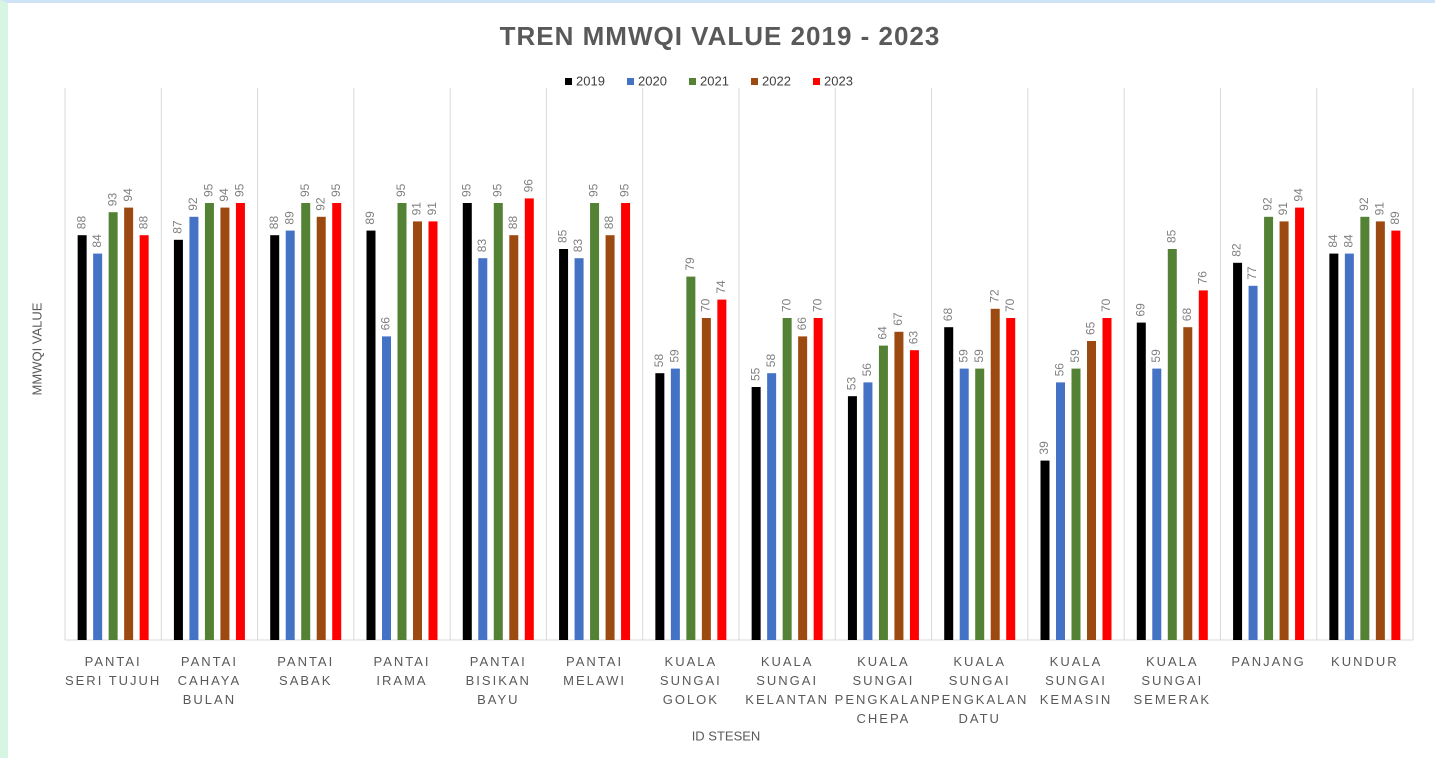 This screenshot has height=758, width=1435. What do you see at coordinates (883, 690) in the screenshot?
I see `x-tick-label: KUALA SUNGAI PENGKALAN CHEPA` at bounding box center [883, 690].